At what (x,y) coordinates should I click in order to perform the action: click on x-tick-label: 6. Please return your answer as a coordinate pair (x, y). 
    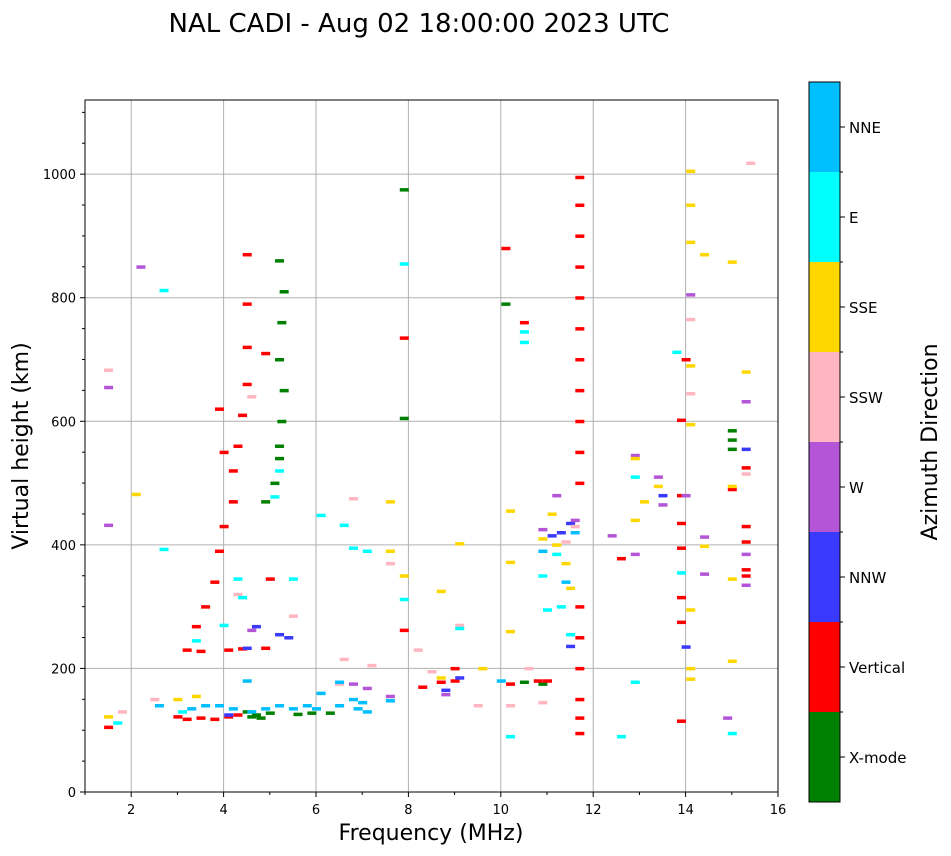
    Looking at the image, I should click on (316, 810).